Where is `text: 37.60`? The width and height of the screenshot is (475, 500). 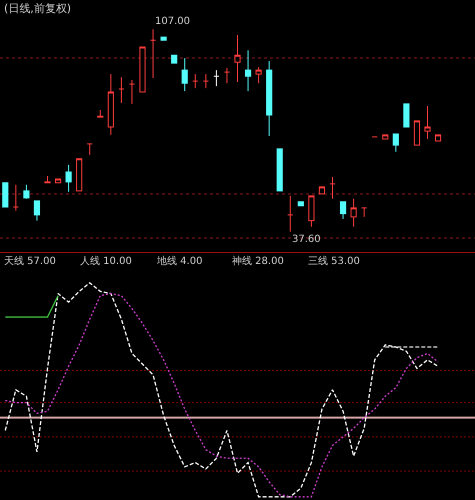 text: 37.60 is located at coordinates (306, 239).